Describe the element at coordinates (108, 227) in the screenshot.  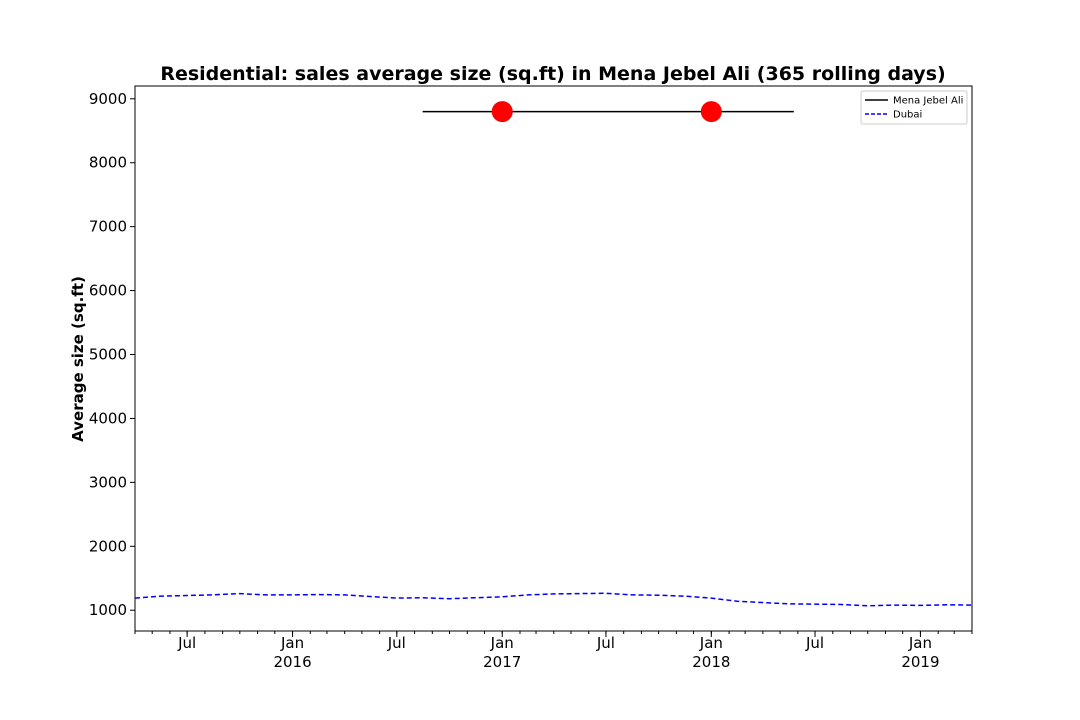
I see `y-tick-label: 7000` at that location.